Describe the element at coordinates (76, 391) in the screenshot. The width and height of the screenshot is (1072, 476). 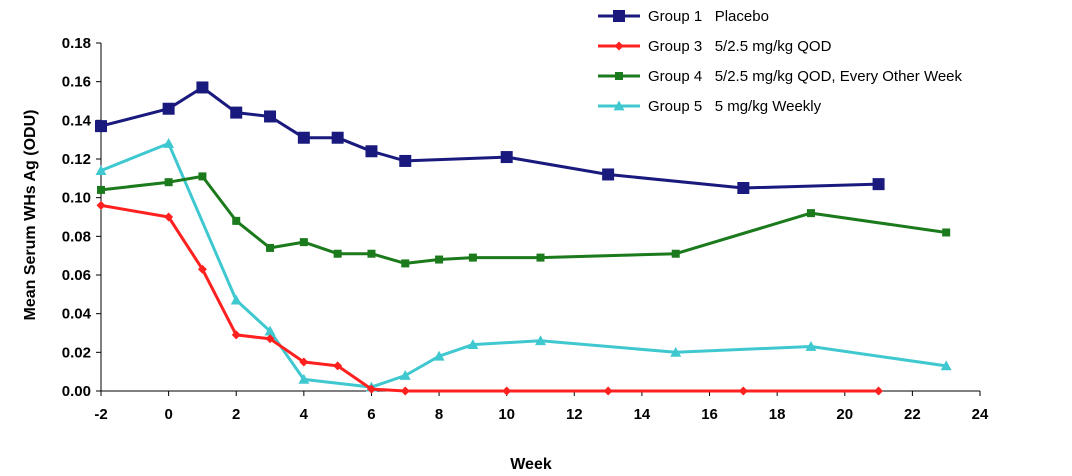
I see `y-tick-label: 0.00` at that location.